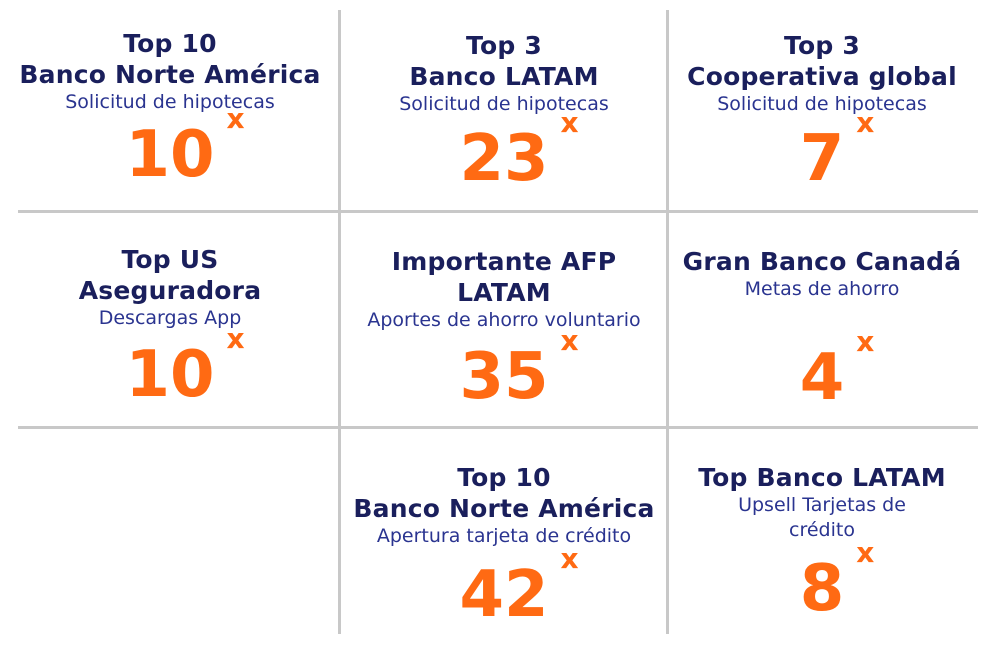 Image resolution: width=1000 pixels, height=654 pixels. Describe the element at coordinates (504, 377) in the screenshot. I see `multiplier-value: 35` at that location.